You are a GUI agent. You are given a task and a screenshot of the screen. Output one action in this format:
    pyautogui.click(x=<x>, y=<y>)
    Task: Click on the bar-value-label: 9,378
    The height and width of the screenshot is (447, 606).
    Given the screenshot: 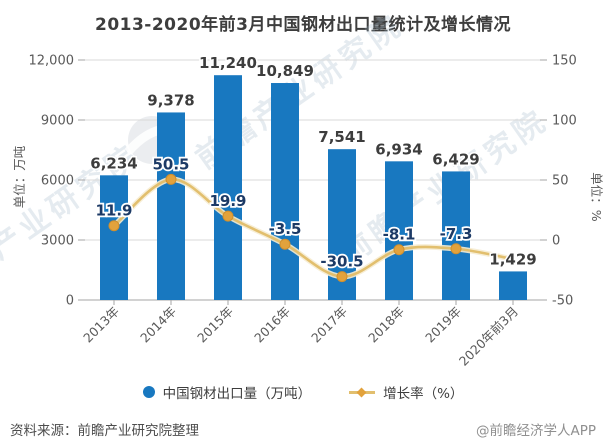 What is the action you would take?
    pyautogui.click(x=170, y=100)
    